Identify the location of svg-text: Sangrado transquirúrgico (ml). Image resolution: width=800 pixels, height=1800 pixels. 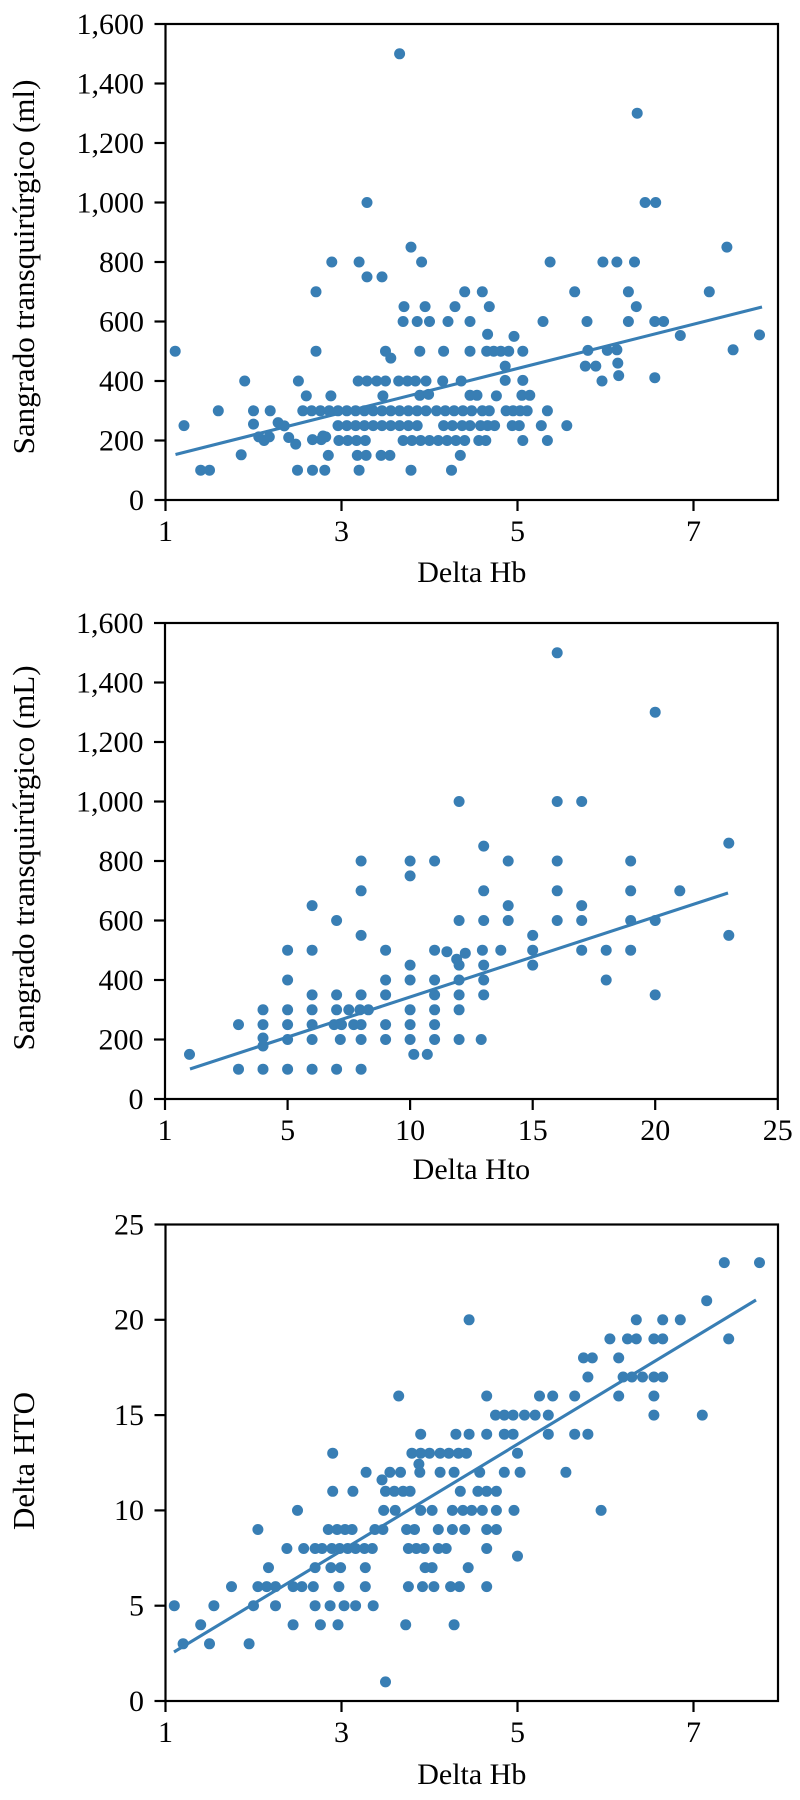
(23, 267).